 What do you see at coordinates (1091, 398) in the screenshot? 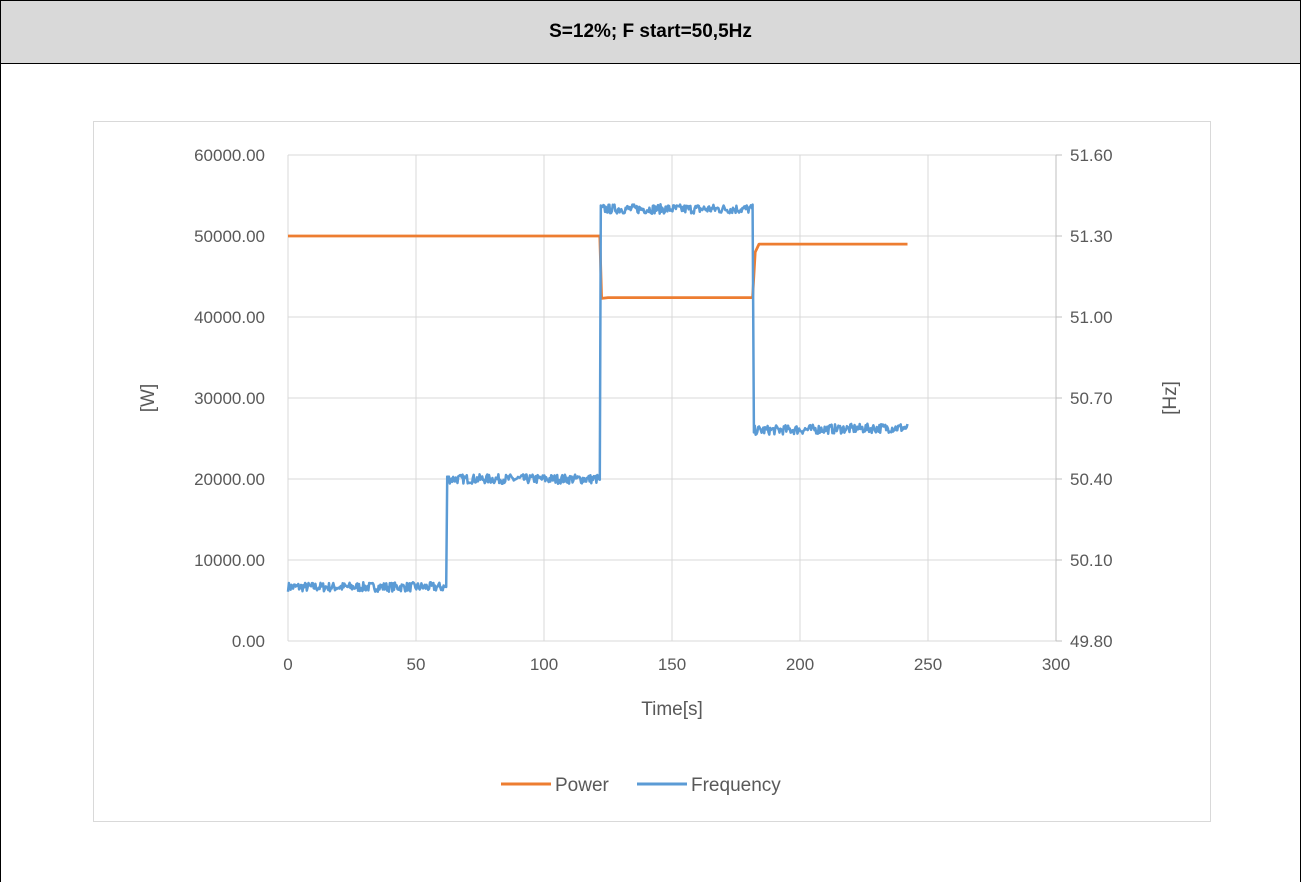
I see `y2-tick-label: 50.70` at bounding box center [1091, 398].